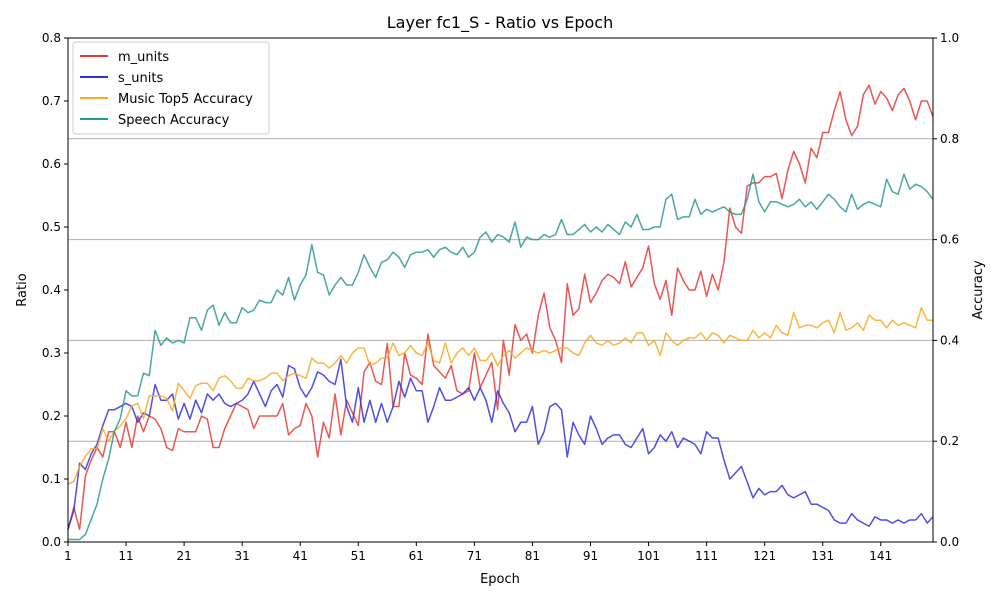 The height and width of the screenshot is (604, 1000). I want to click on y-tick-label: 0.3, so click(51, 353).